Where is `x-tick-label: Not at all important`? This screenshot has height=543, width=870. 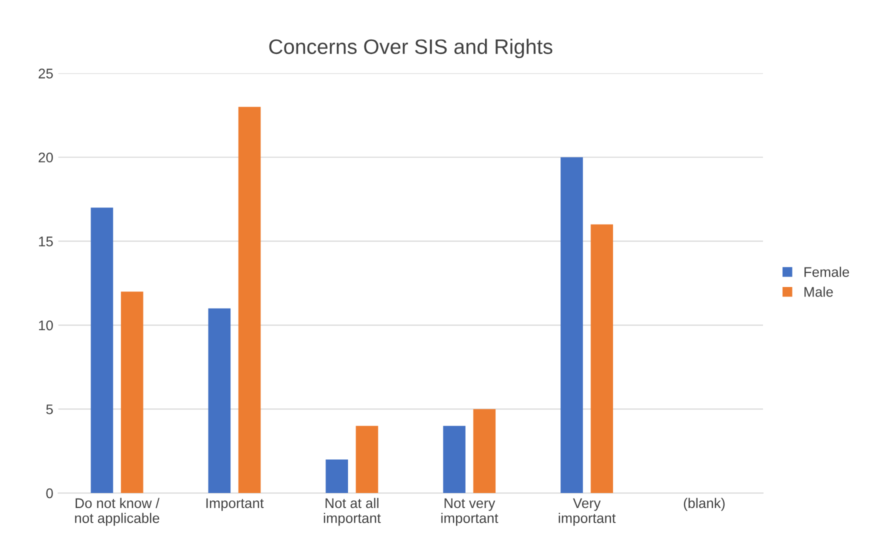 x-tick-label: Not at all important is located at coordinates (352, 512).